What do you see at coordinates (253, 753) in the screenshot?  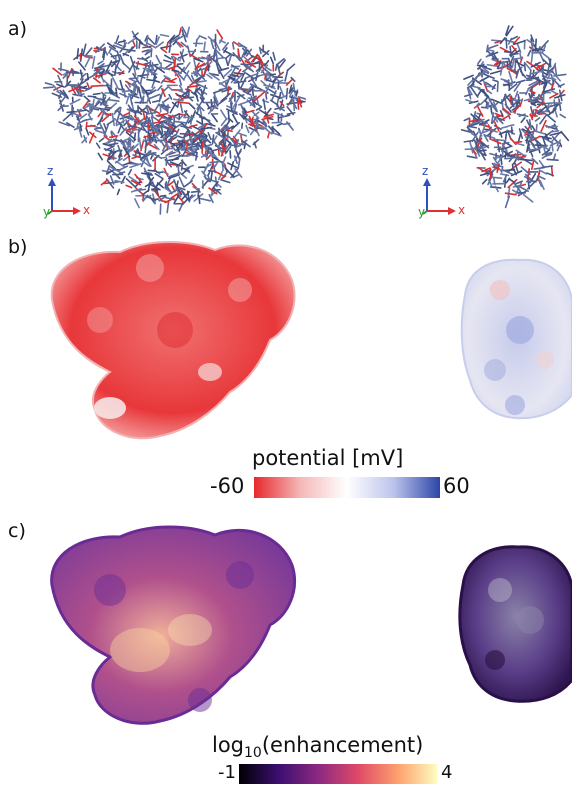 I see `enhancement-title-sub: 10` at bounding box center [253, 753].